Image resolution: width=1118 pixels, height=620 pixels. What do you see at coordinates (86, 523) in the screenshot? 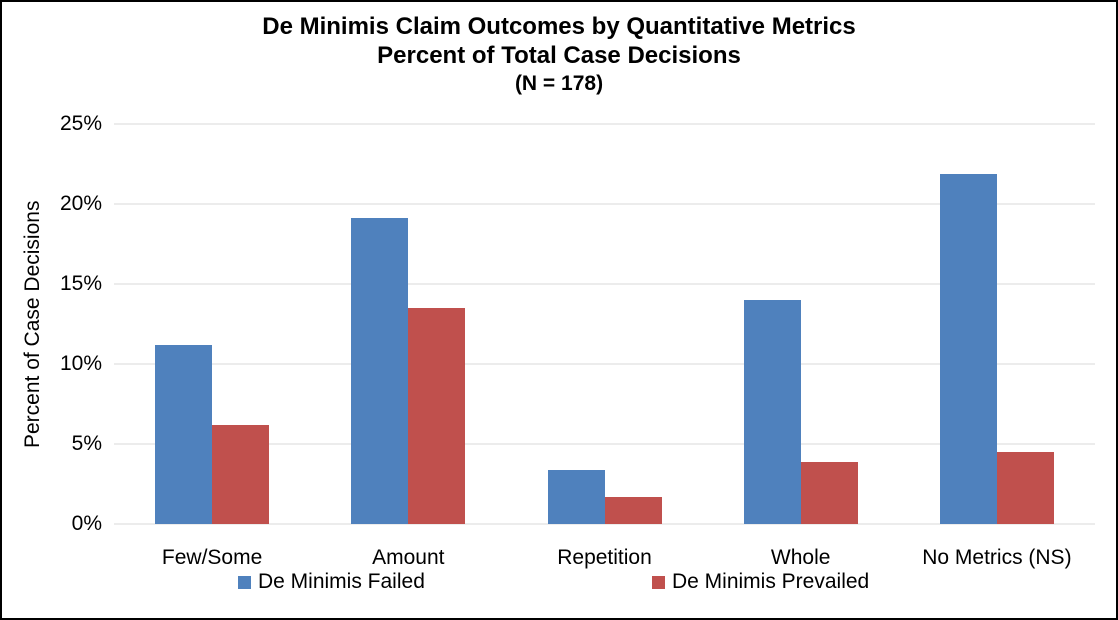
I see `y-tick-label: 0%` at bounding box center [86, 523].